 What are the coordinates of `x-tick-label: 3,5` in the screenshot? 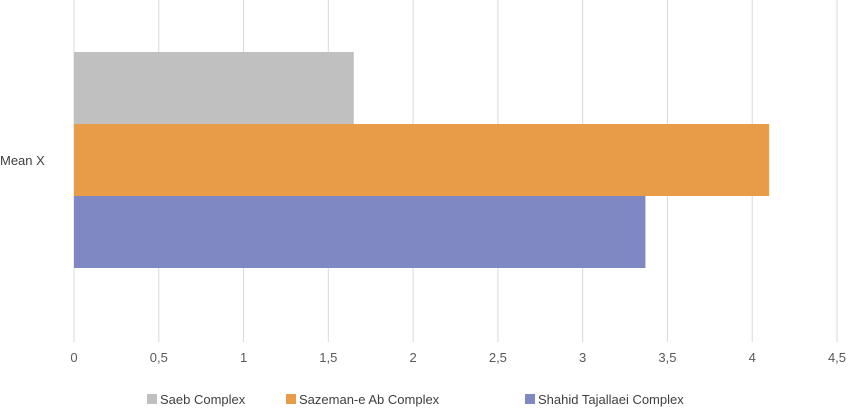 It's located at (667, 357).